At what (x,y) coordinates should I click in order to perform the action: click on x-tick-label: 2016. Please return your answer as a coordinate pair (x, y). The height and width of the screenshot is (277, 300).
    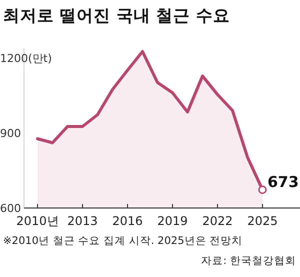
    Looking at the image, I should click on (127, 221).